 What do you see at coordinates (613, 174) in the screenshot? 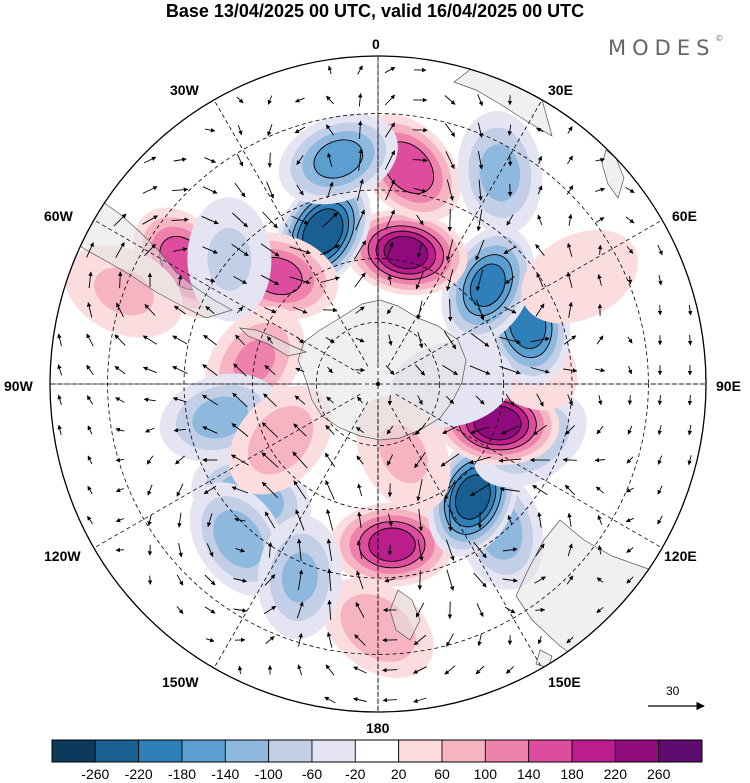
I see `madagascar` at bounding box center [613, 174].